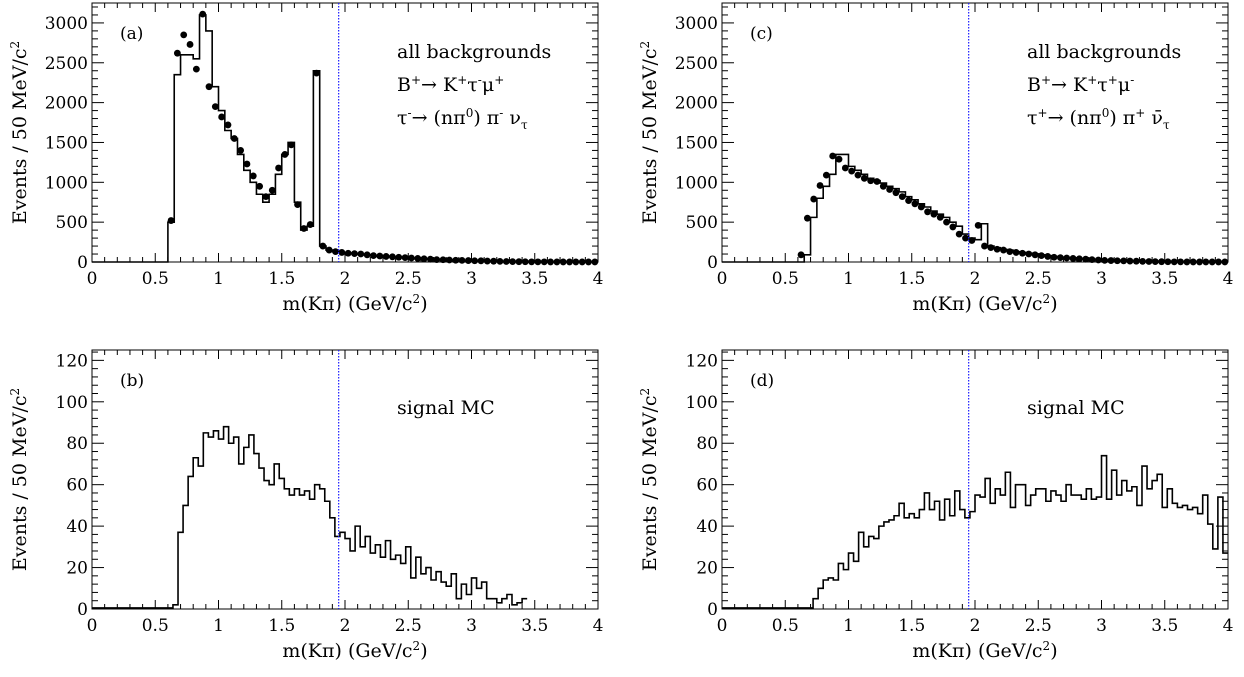 This screenshot has height=677, width=1244. I want to click on y-tick-label: 60, so click(77, 486).